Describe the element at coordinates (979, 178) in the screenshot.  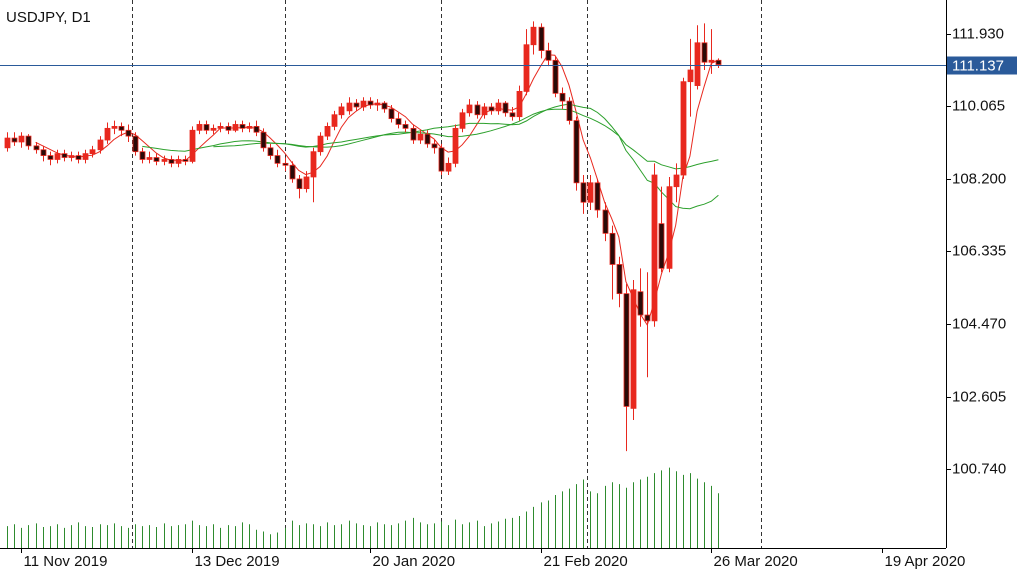
I see `y-tick-label: 108.200` at that location.